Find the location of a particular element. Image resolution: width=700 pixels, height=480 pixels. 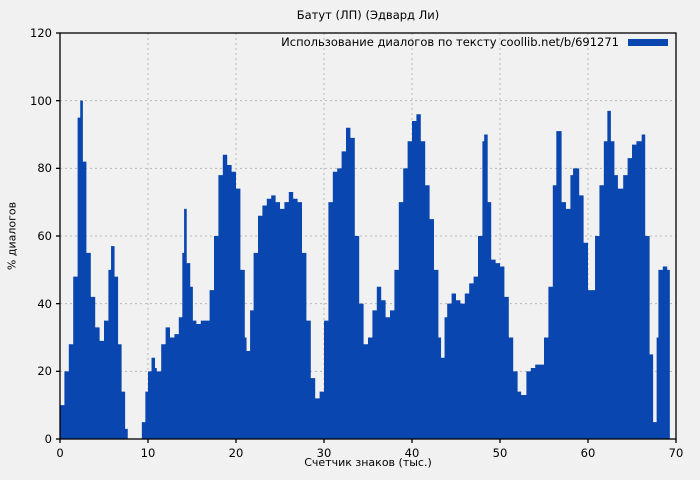

y-tick-label: 20 is located at coordinates (44, 371).